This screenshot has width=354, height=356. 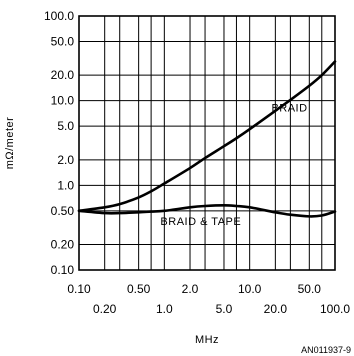 I want to click on x-tick-label: 1.0, so click(x=164, y=309).